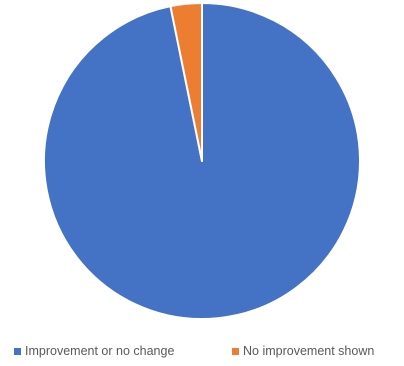  What do you see at coordinates (235, 351) in the screenshot?
I see `legend-swatch-no-improvement` at bounding box center [235, 351].